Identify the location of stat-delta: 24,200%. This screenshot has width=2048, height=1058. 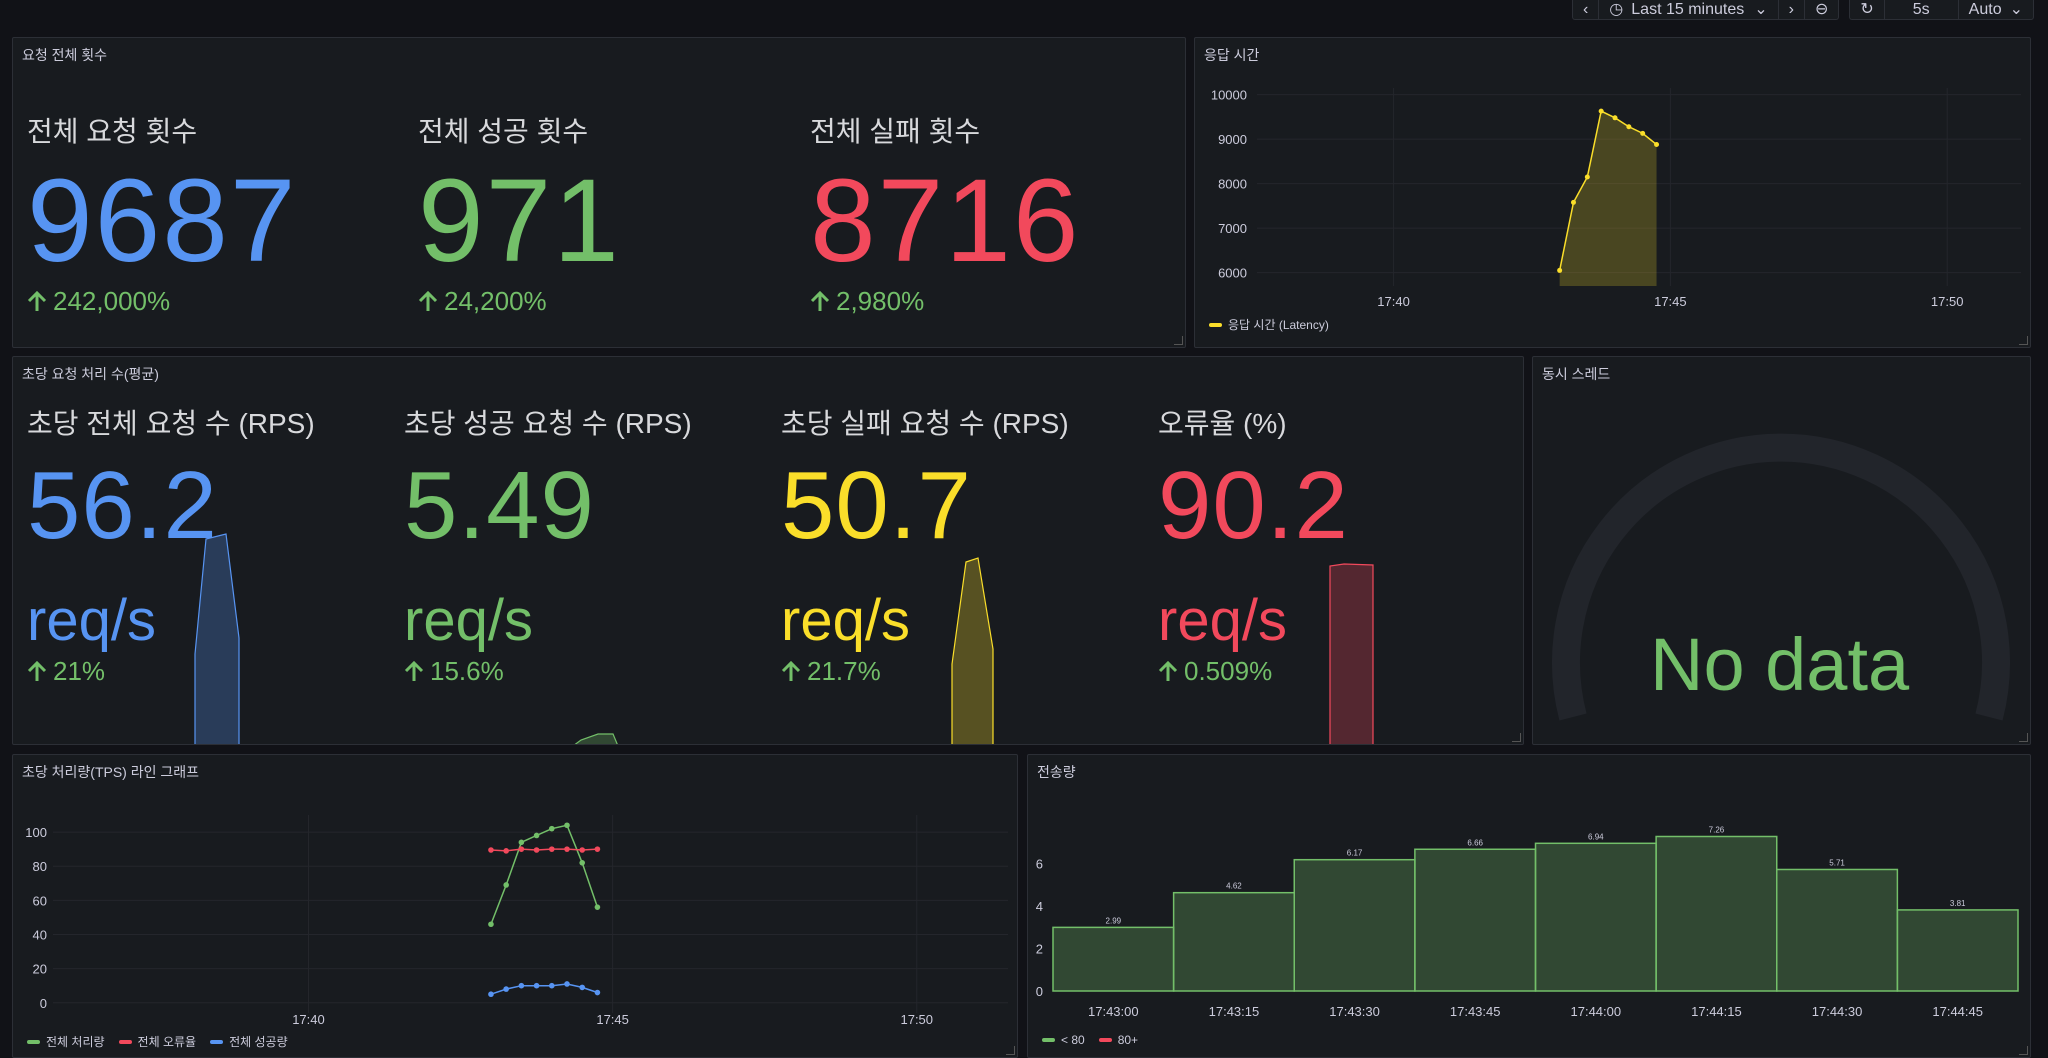
(519, 301).